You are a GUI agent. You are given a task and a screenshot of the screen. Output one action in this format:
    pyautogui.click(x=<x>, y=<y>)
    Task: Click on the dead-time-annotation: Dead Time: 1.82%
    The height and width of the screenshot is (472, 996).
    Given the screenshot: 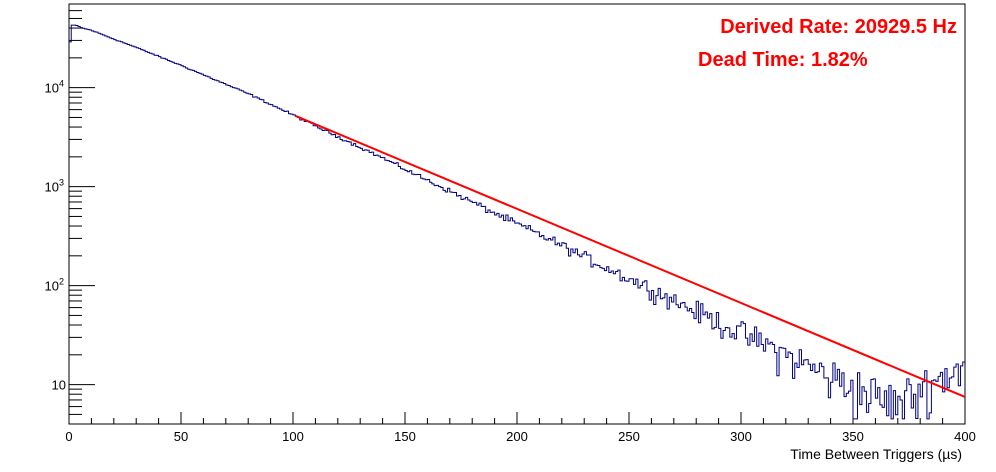 What is the action you would take?
    pyautogui.click(x=783, y=60)
    